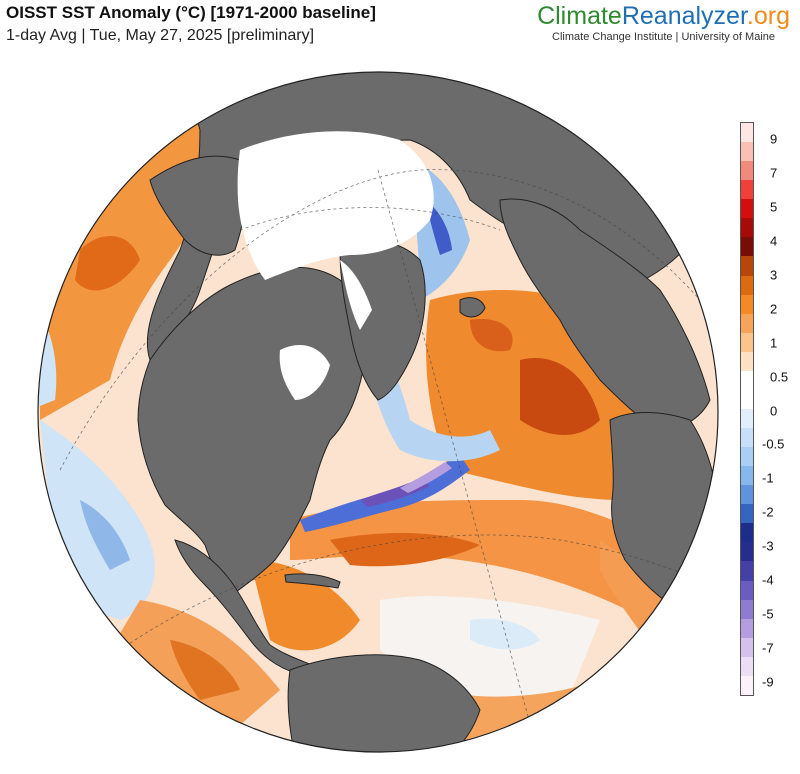 This screenshot has height=774, width=800. Describe the element at coordinates (781, 387) in the screenshot. I see `colorbar-labels: 9 7 5 4 3 2 1 0.5 0 -0.5 -1 -2 -3 -4 -5 -7 -9` at that location.